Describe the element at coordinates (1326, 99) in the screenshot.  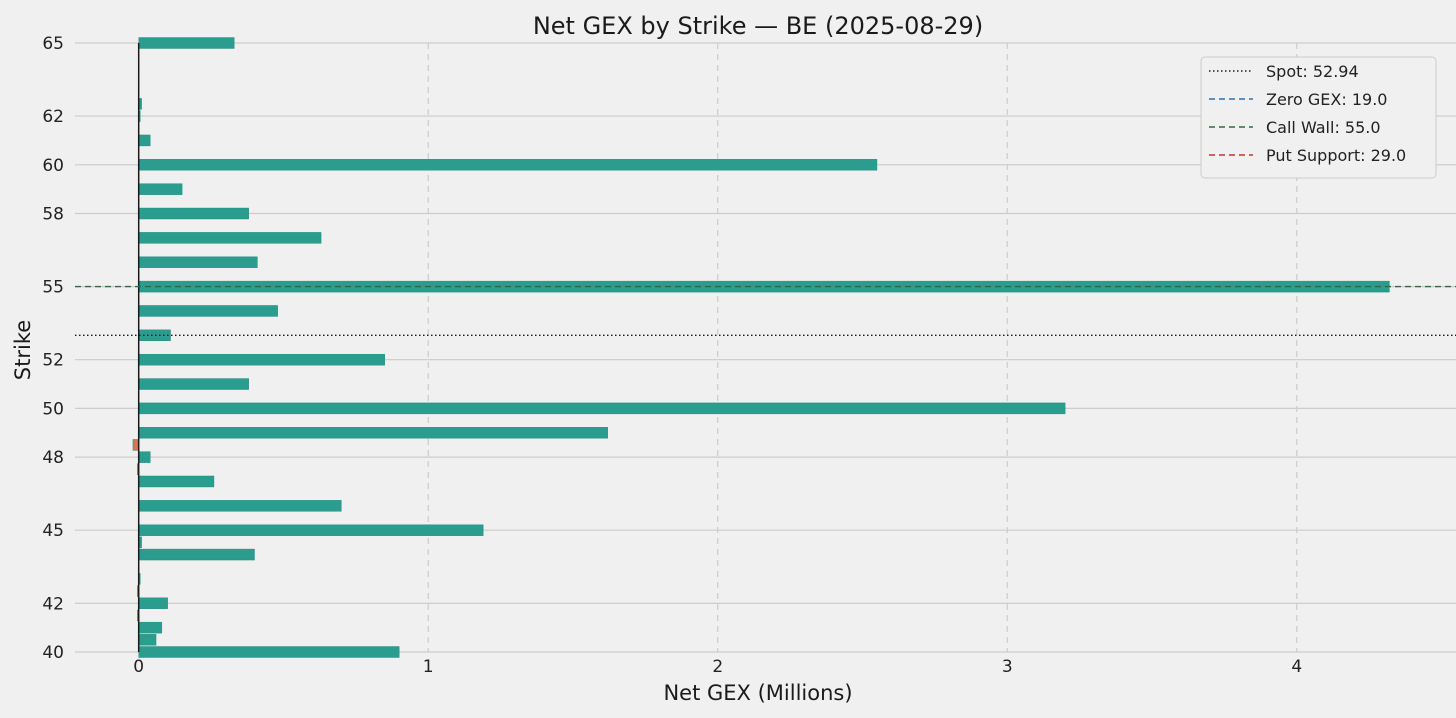
I see `legend-label: Zero GEX: 19.0` at that location.